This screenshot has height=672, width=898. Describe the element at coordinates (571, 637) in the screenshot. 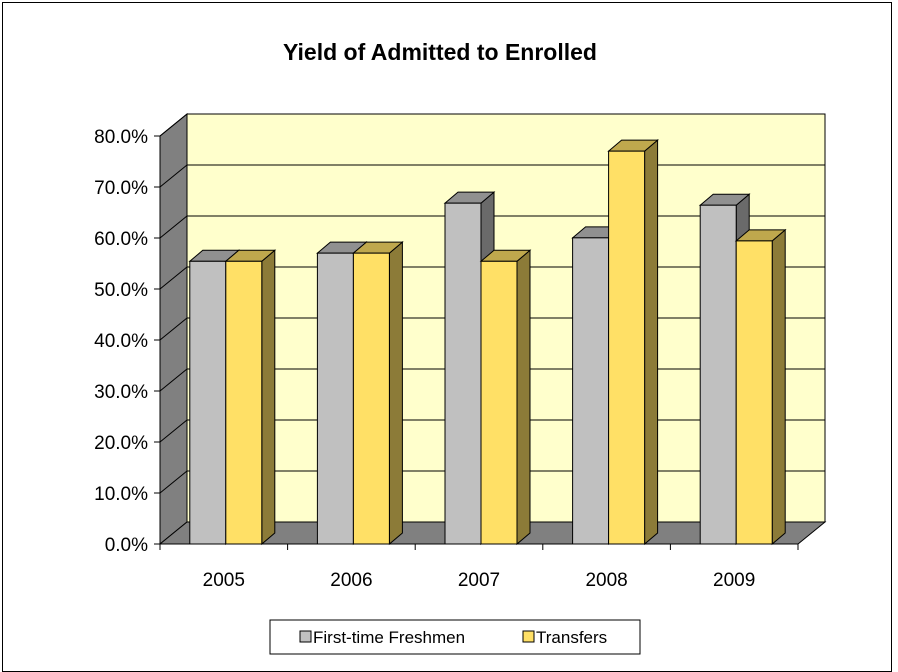

I see `legend-label: Transfers` at that location.